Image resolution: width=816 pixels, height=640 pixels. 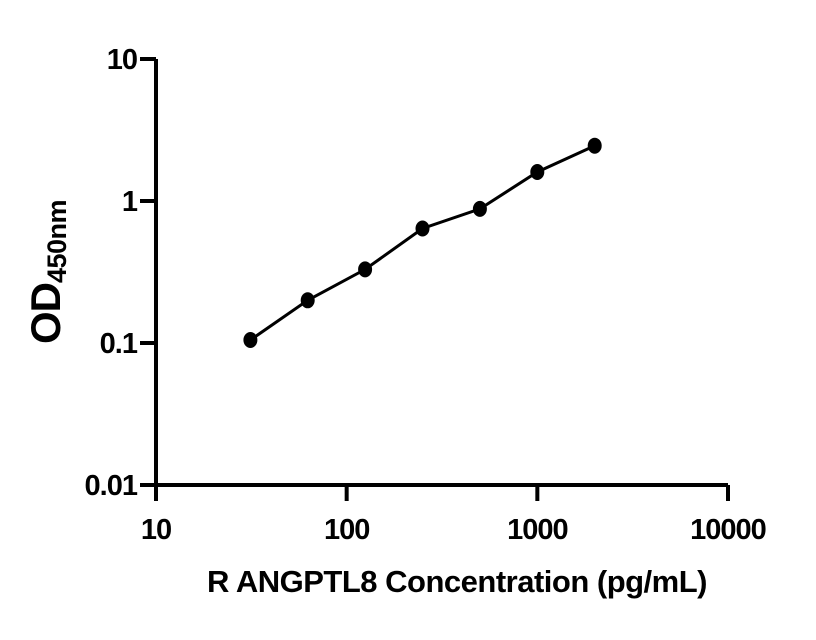 I want to click on x-axis-tick-label: 10, so click(x=156, y=530).